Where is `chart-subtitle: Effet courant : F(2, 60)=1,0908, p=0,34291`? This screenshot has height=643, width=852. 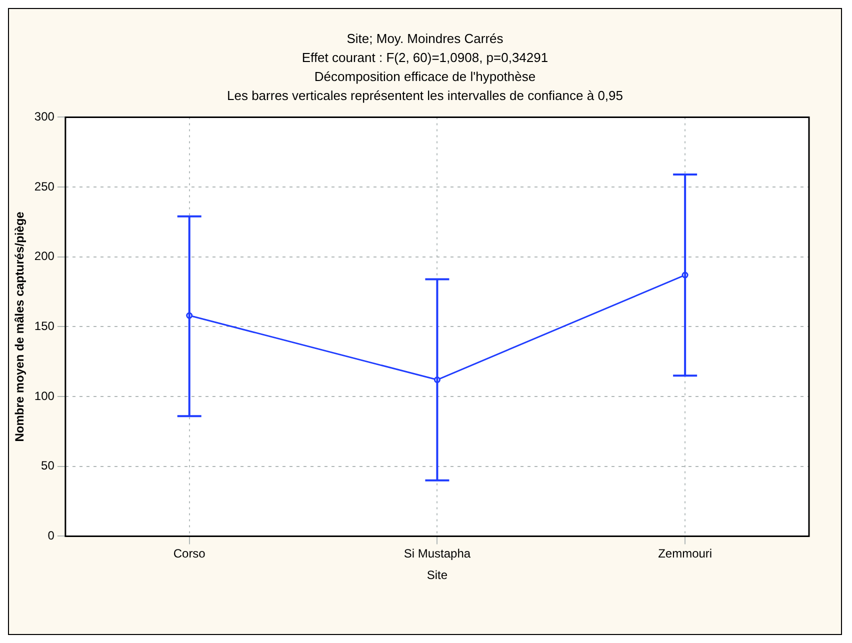
chart-subtitle: Effet courant : F(2, 60)=1,0908, p=0,34291 is located at coordinates (425, 57).